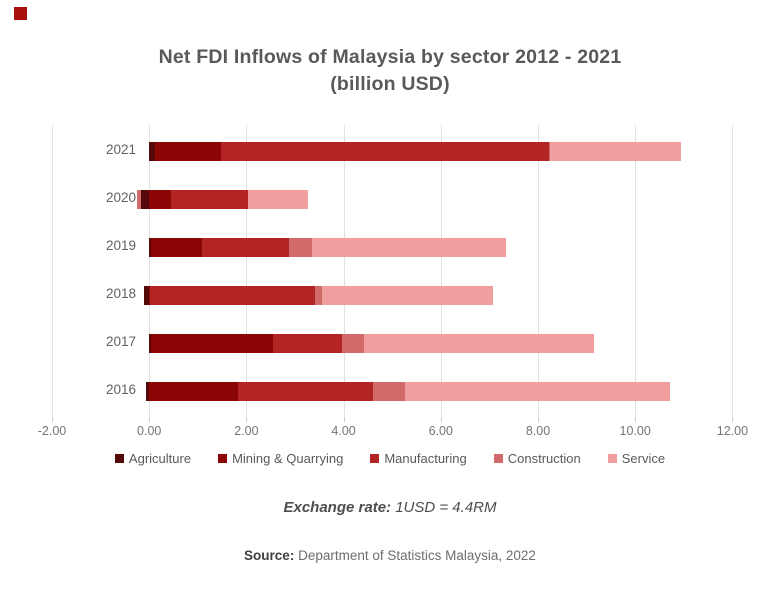  What do you see at coordinates (20, 13) in the screenshot?
I see `logo-red-square` at bounding box center [20, 13].